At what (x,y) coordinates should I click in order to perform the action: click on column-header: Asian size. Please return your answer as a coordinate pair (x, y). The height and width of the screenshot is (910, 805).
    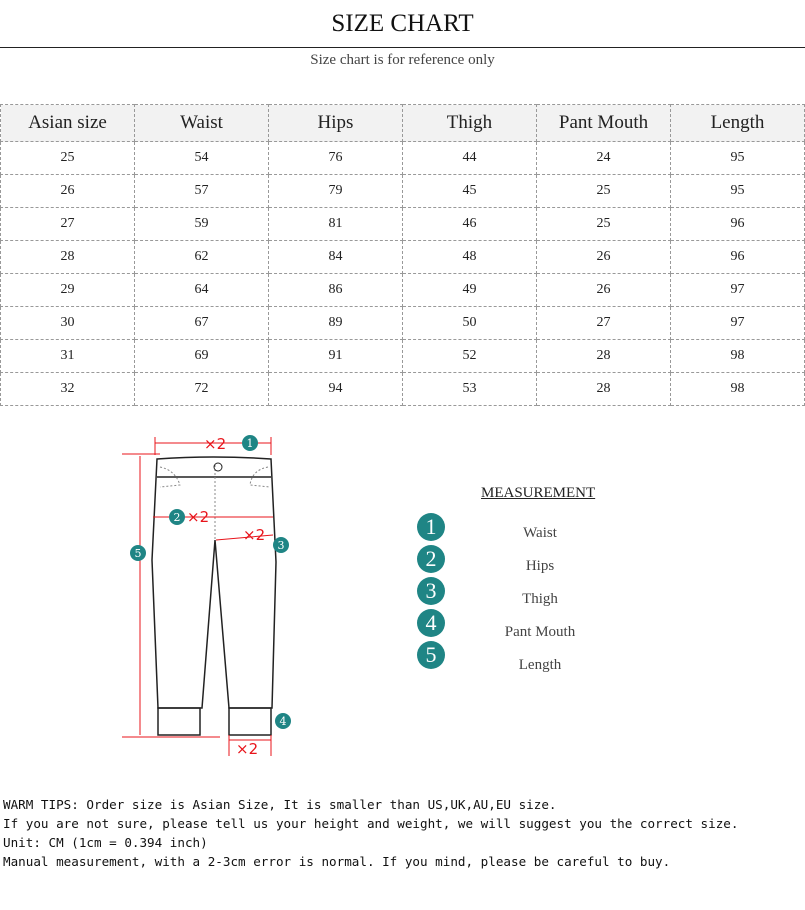
    Looking at the image, I should click on (67, 123).